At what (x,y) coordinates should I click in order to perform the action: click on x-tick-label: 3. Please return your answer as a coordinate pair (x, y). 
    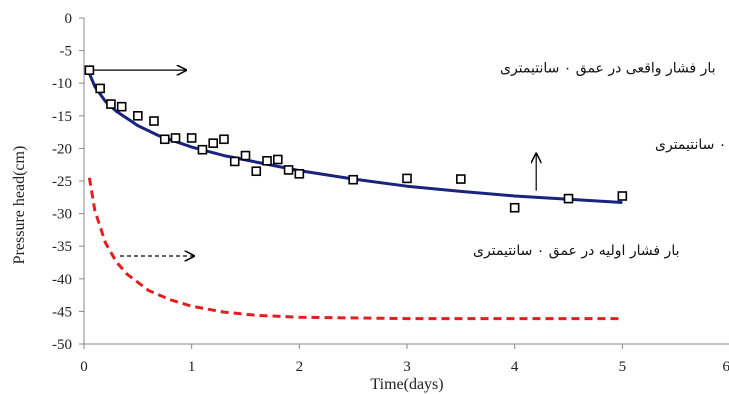
    Looking at the image, I should click on (407, 367).